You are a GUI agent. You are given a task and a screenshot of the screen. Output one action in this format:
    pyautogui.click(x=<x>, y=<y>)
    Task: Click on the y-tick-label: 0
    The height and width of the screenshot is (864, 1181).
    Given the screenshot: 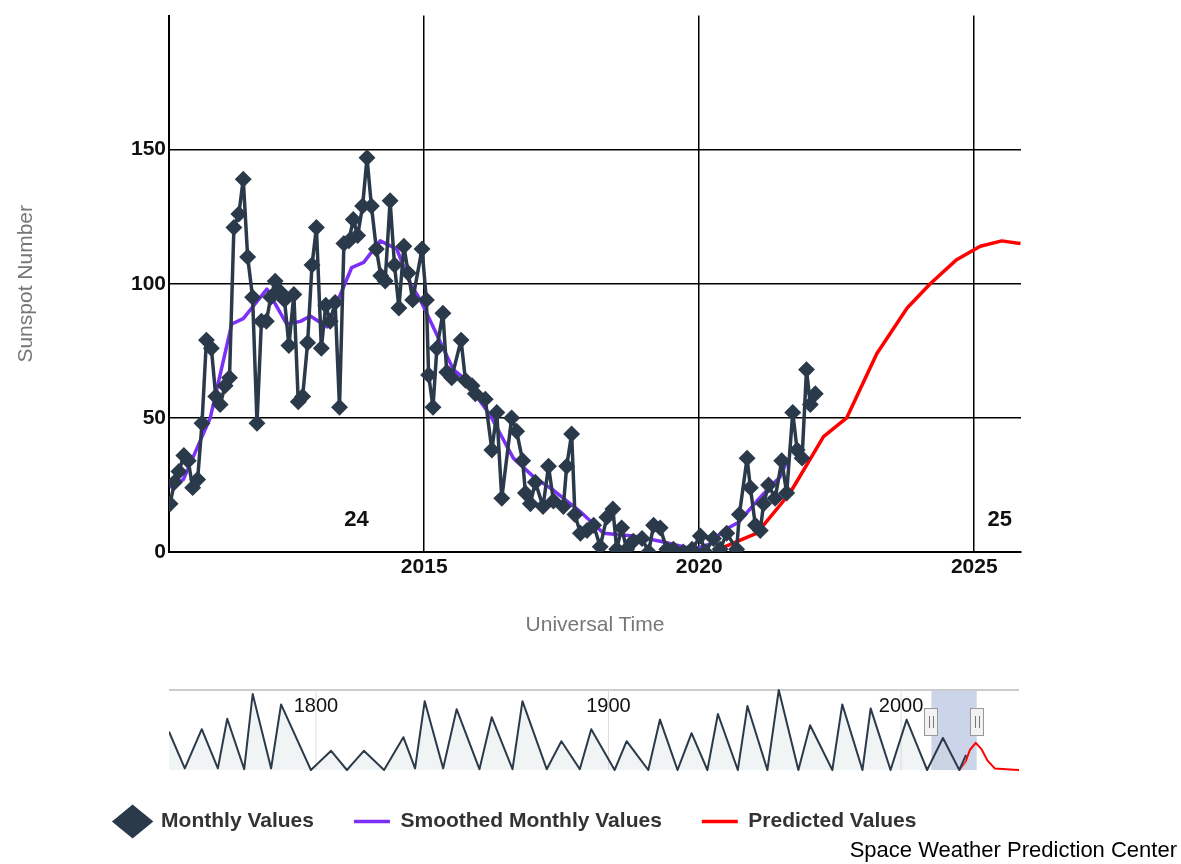 What is the action you would take?
    pyautogui.click(x=160, y=550)
    